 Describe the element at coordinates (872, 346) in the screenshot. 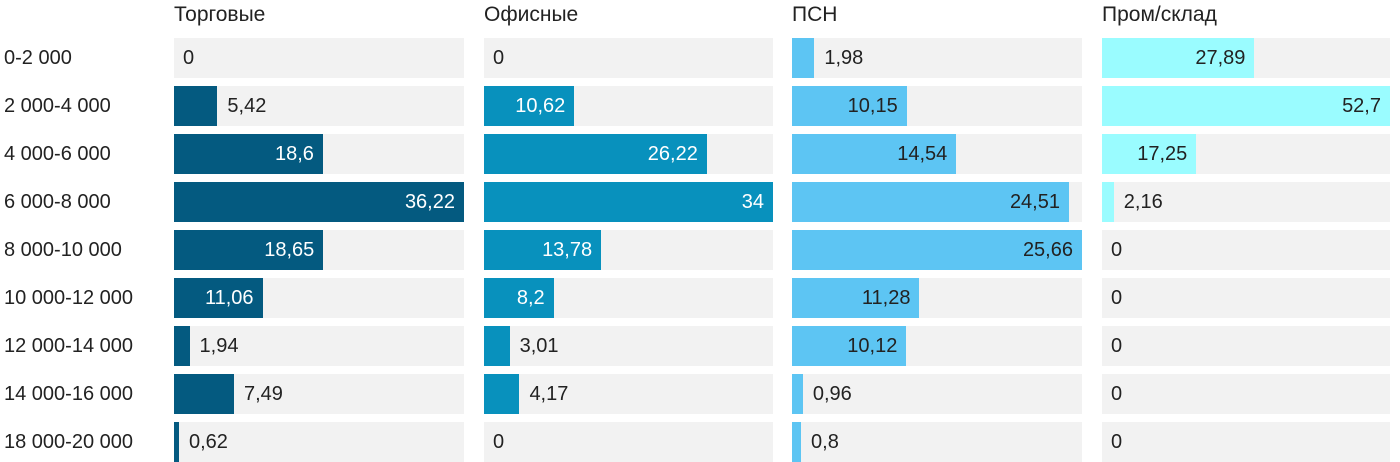

I see `data-label: 10,12` at that location.